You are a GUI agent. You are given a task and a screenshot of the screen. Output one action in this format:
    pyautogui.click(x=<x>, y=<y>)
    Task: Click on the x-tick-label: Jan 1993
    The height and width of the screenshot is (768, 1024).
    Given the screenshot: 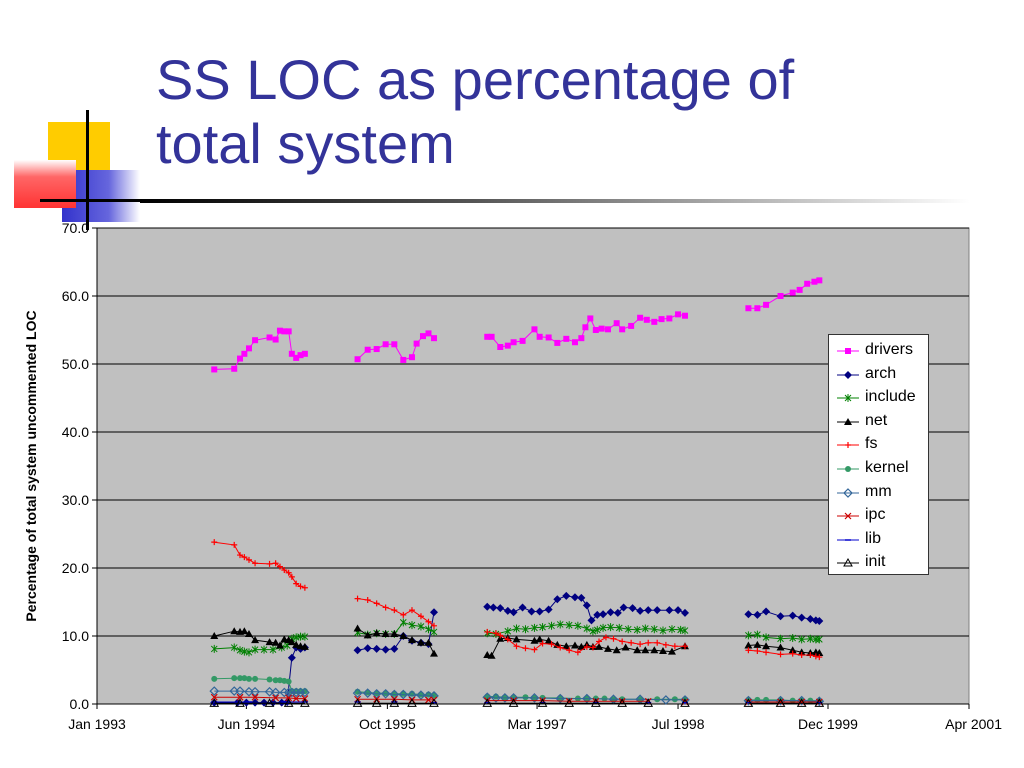 What is the action you would take?
    pyautogui.click(x=97, y=724)
    